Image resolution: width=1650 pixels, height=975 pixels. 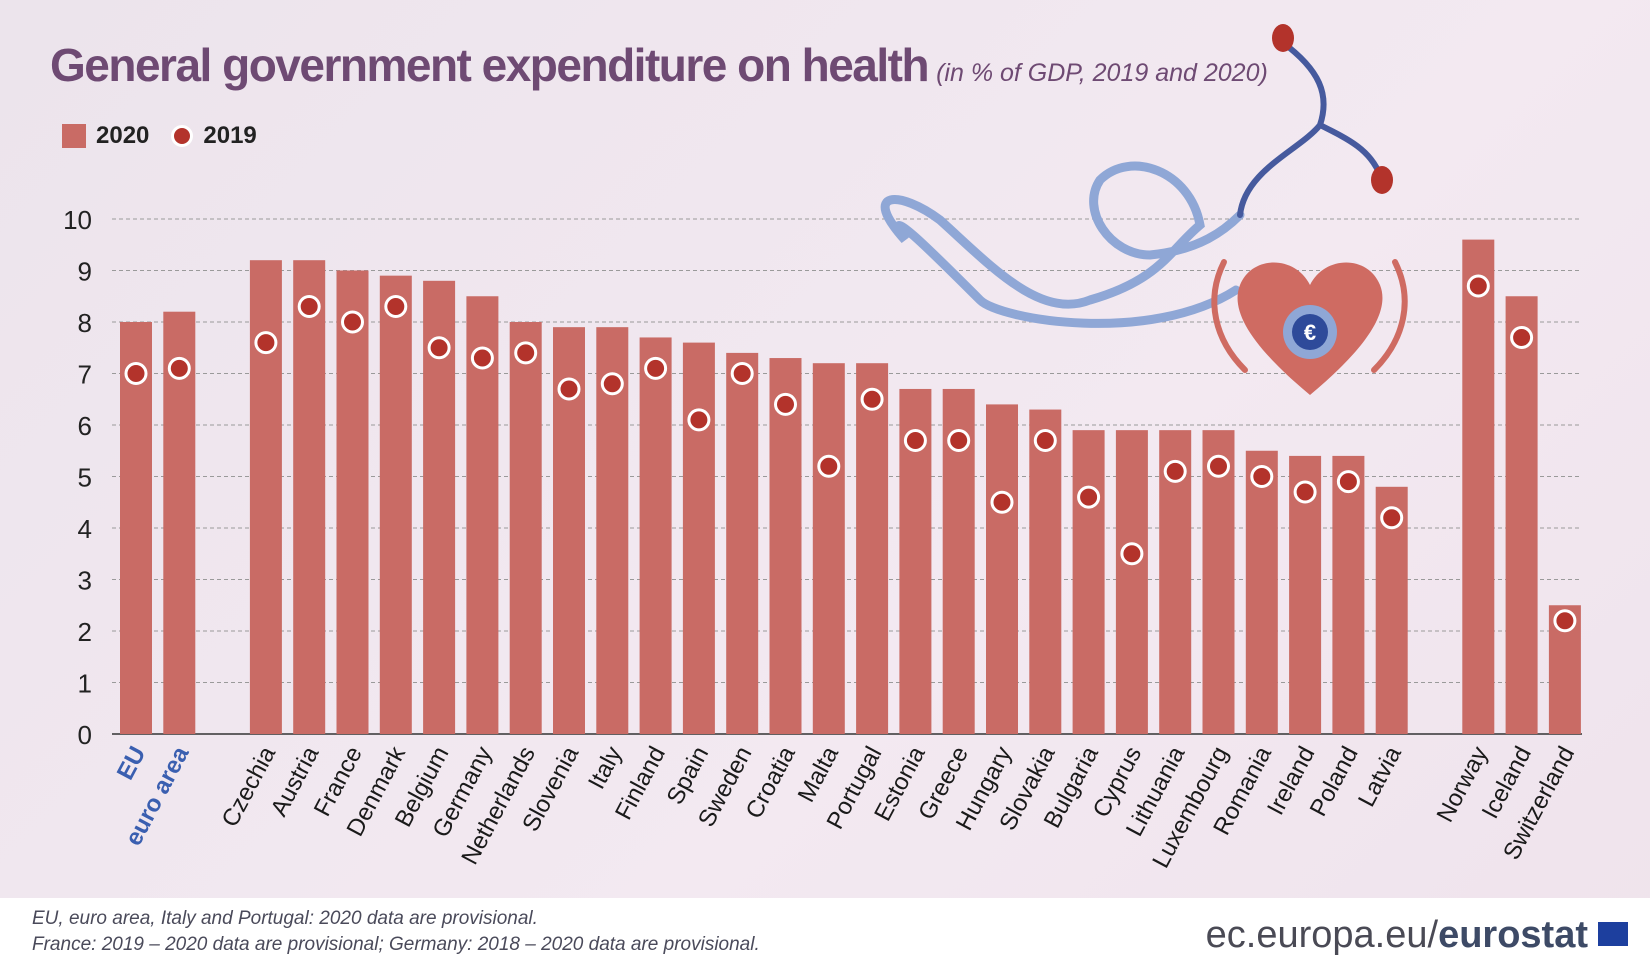 I want to click on eurostat-brand: ec.europa.eu/eurostat, so click(x=1397, y=935).